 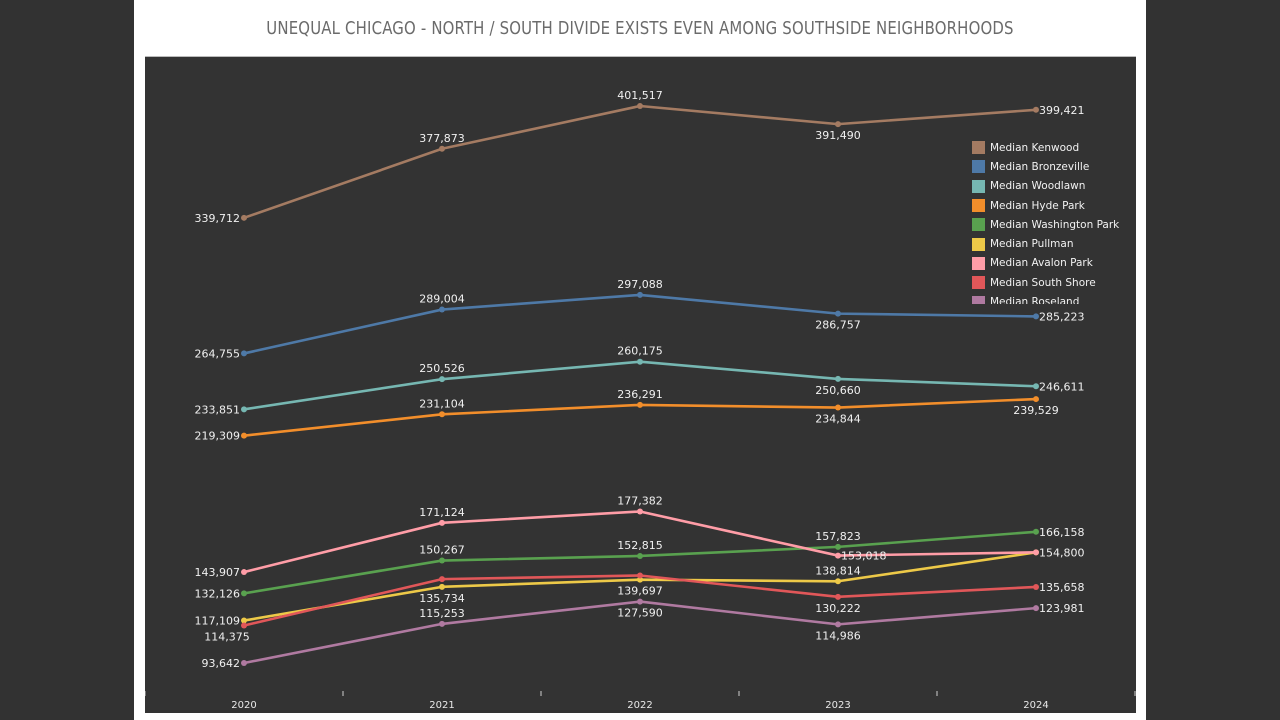 What do you see at coordinates (837, 705) in the screenshot?
I see `x-tick-label: 2023` at bounding box center [837, 705].